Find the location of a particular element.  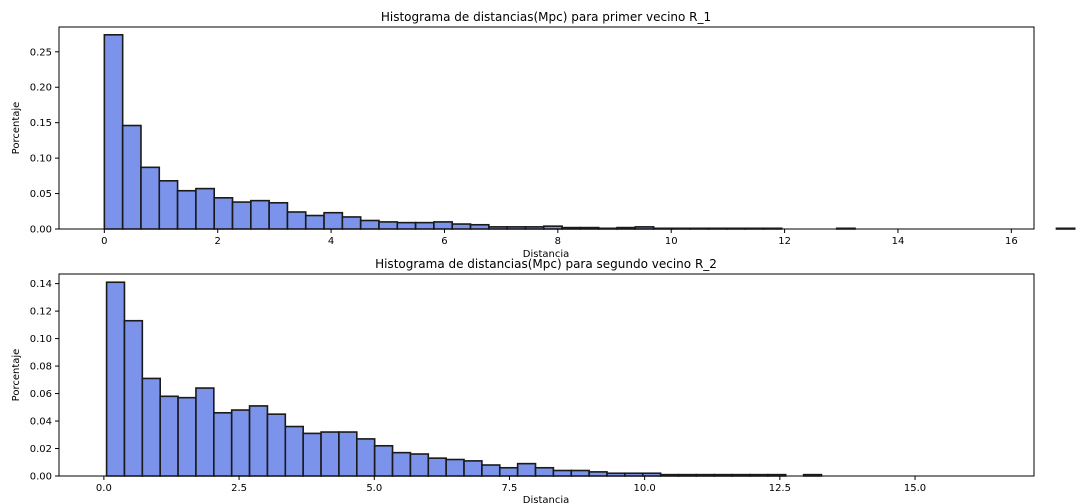

y-tick-label: 0.06 is located at coordinates (41, 394).